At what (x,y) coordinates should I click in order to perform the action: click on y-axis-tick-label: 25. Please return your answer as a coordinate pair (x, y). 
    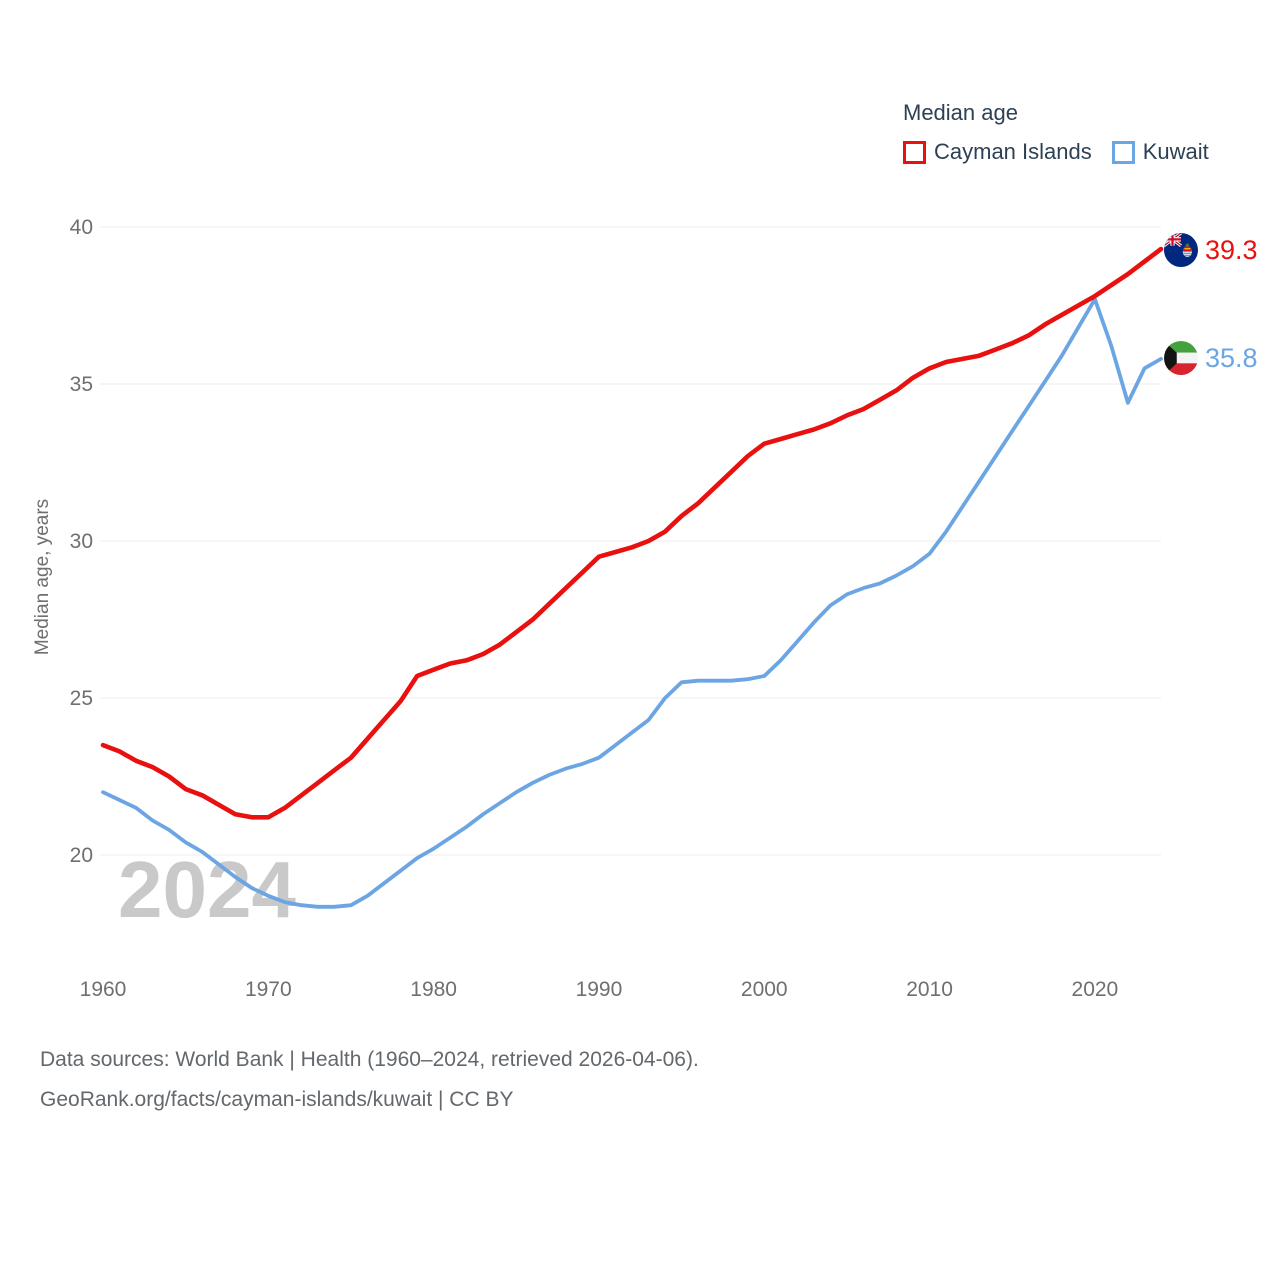
    Looking at the image, I should click on (81, 698).